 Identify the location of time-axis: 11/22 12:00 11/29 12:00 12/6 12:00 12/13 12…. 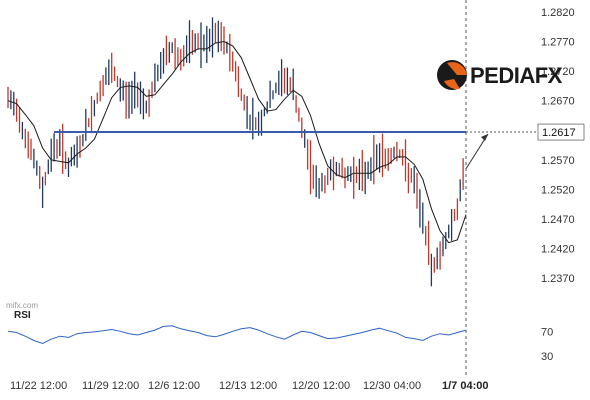
(249, 386).